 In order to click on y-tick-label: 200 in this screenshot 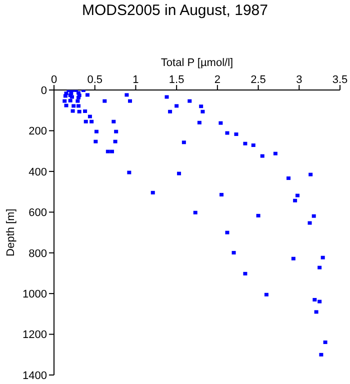, I will do `click(37, 132)`.